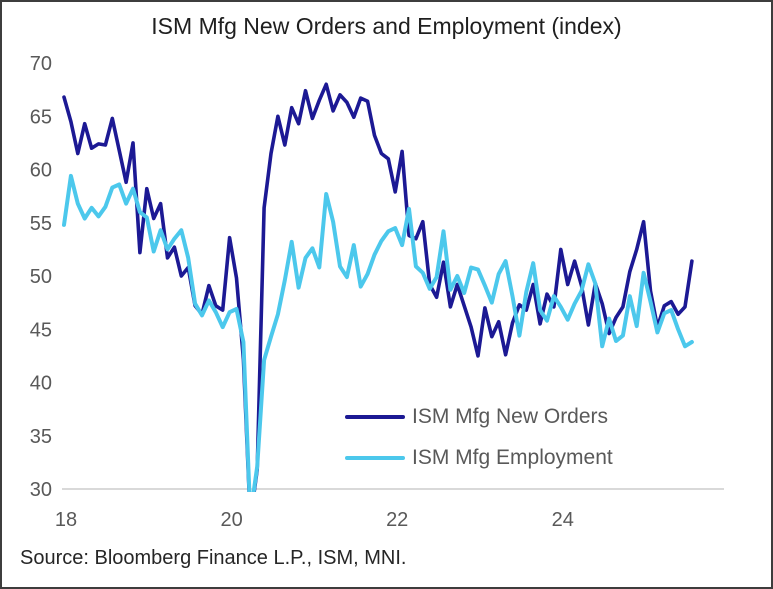  Describe the element at coordinates (512, 457) in the screenshot. I see `legend-label-employment: ISM Mfg Employment` at that location.